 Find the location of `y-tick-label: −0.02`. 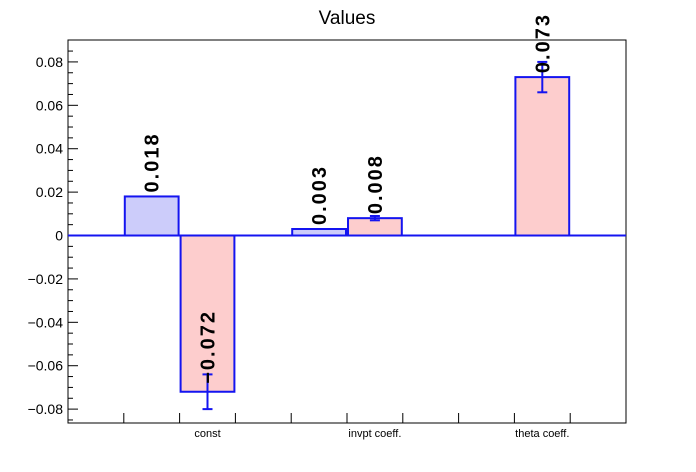

y-tick-label: −0.02 is located at coordinates (46, 279).